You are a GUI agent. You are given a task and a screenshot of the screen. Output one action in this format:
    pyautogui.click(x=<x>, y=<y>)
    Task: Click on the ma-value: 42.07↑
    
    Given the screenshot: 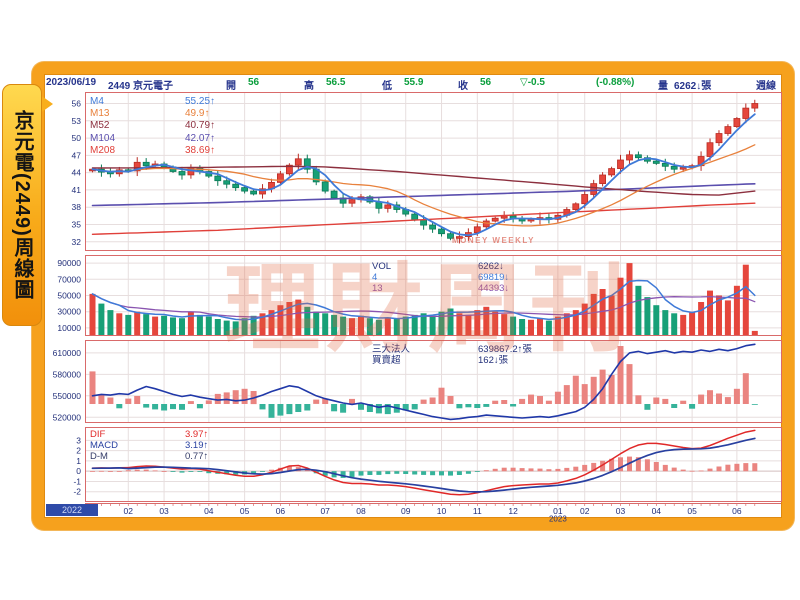 What is the action you would take?
    pyautogui.click(x=200, y=138)
    